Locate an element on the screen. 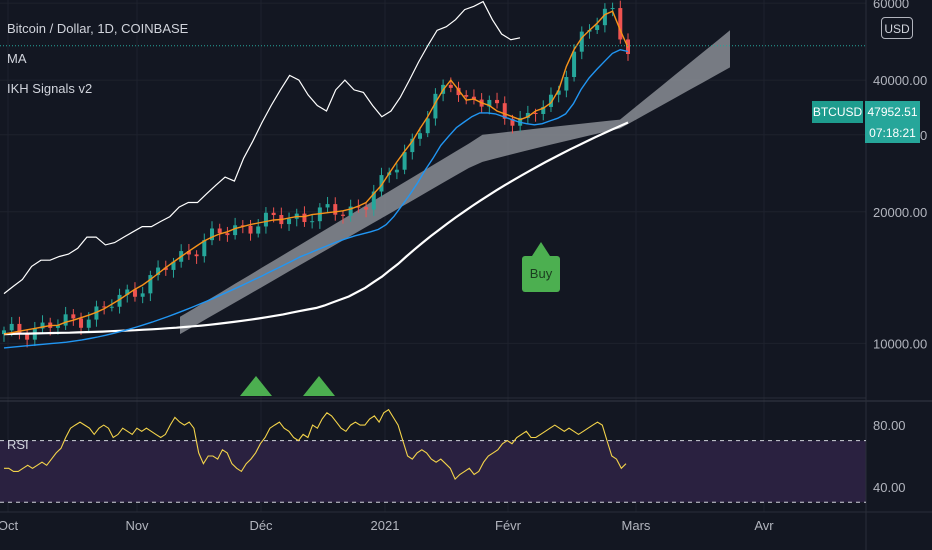  rsi-band is located at coordinates (433, 471).